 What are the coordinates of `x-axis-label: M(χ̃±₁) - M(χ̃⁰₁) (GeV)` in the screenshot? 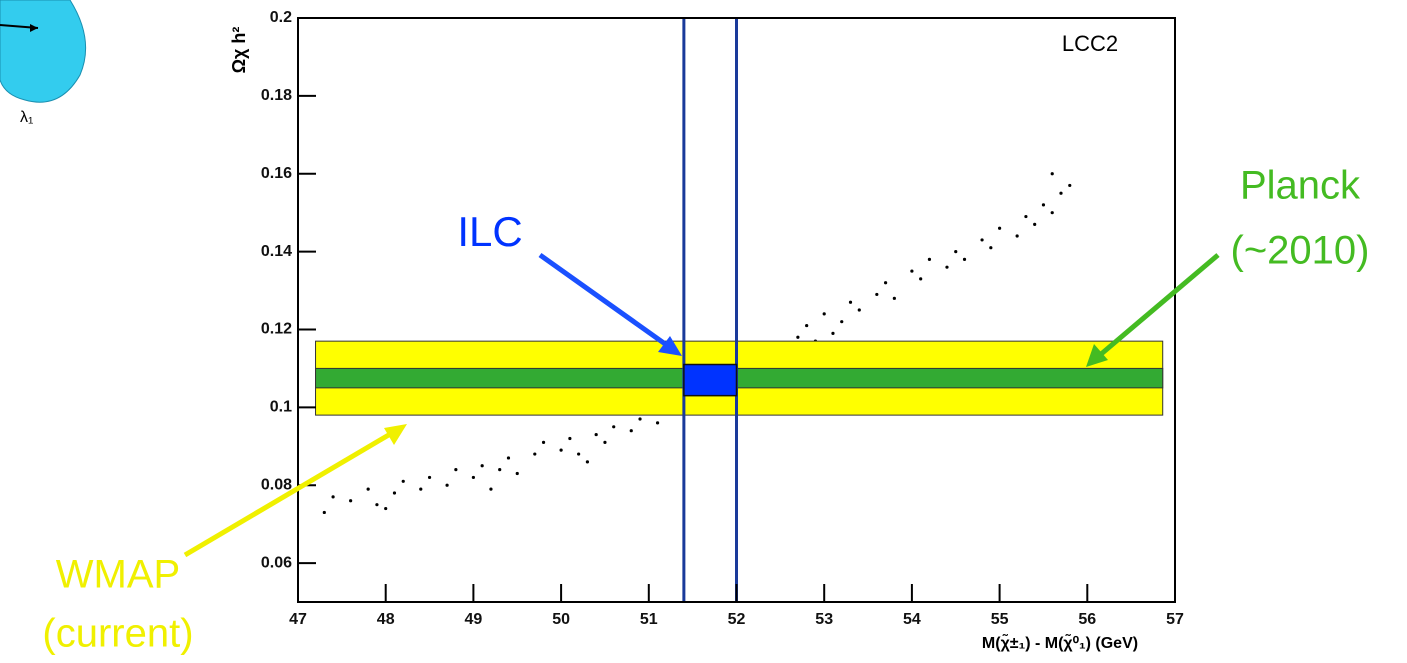 It's located at (1060, 642).